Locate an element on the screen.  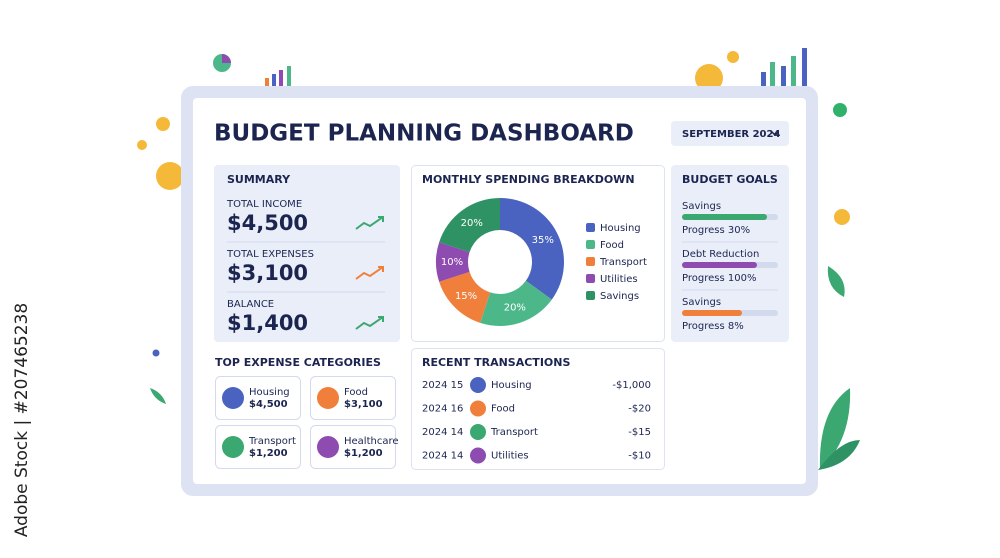
tx-amount: -$10 is located at coordinates (639, 456).